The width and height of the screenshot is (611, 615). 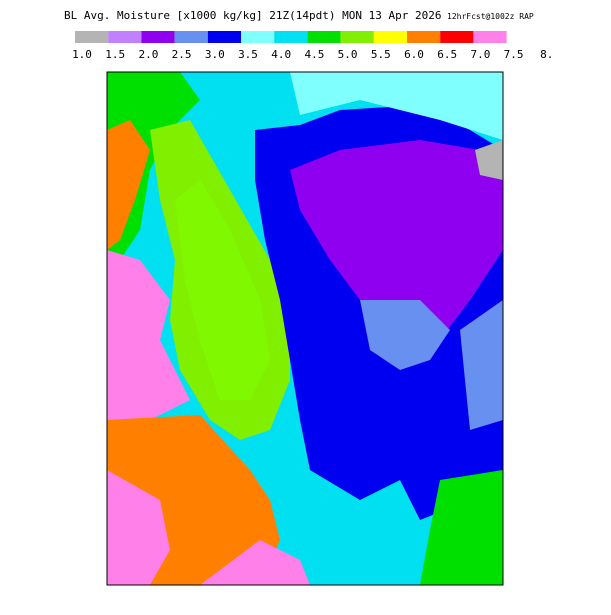 I want to click on colorbar-label: 1.0, so click(x=82, y=54).